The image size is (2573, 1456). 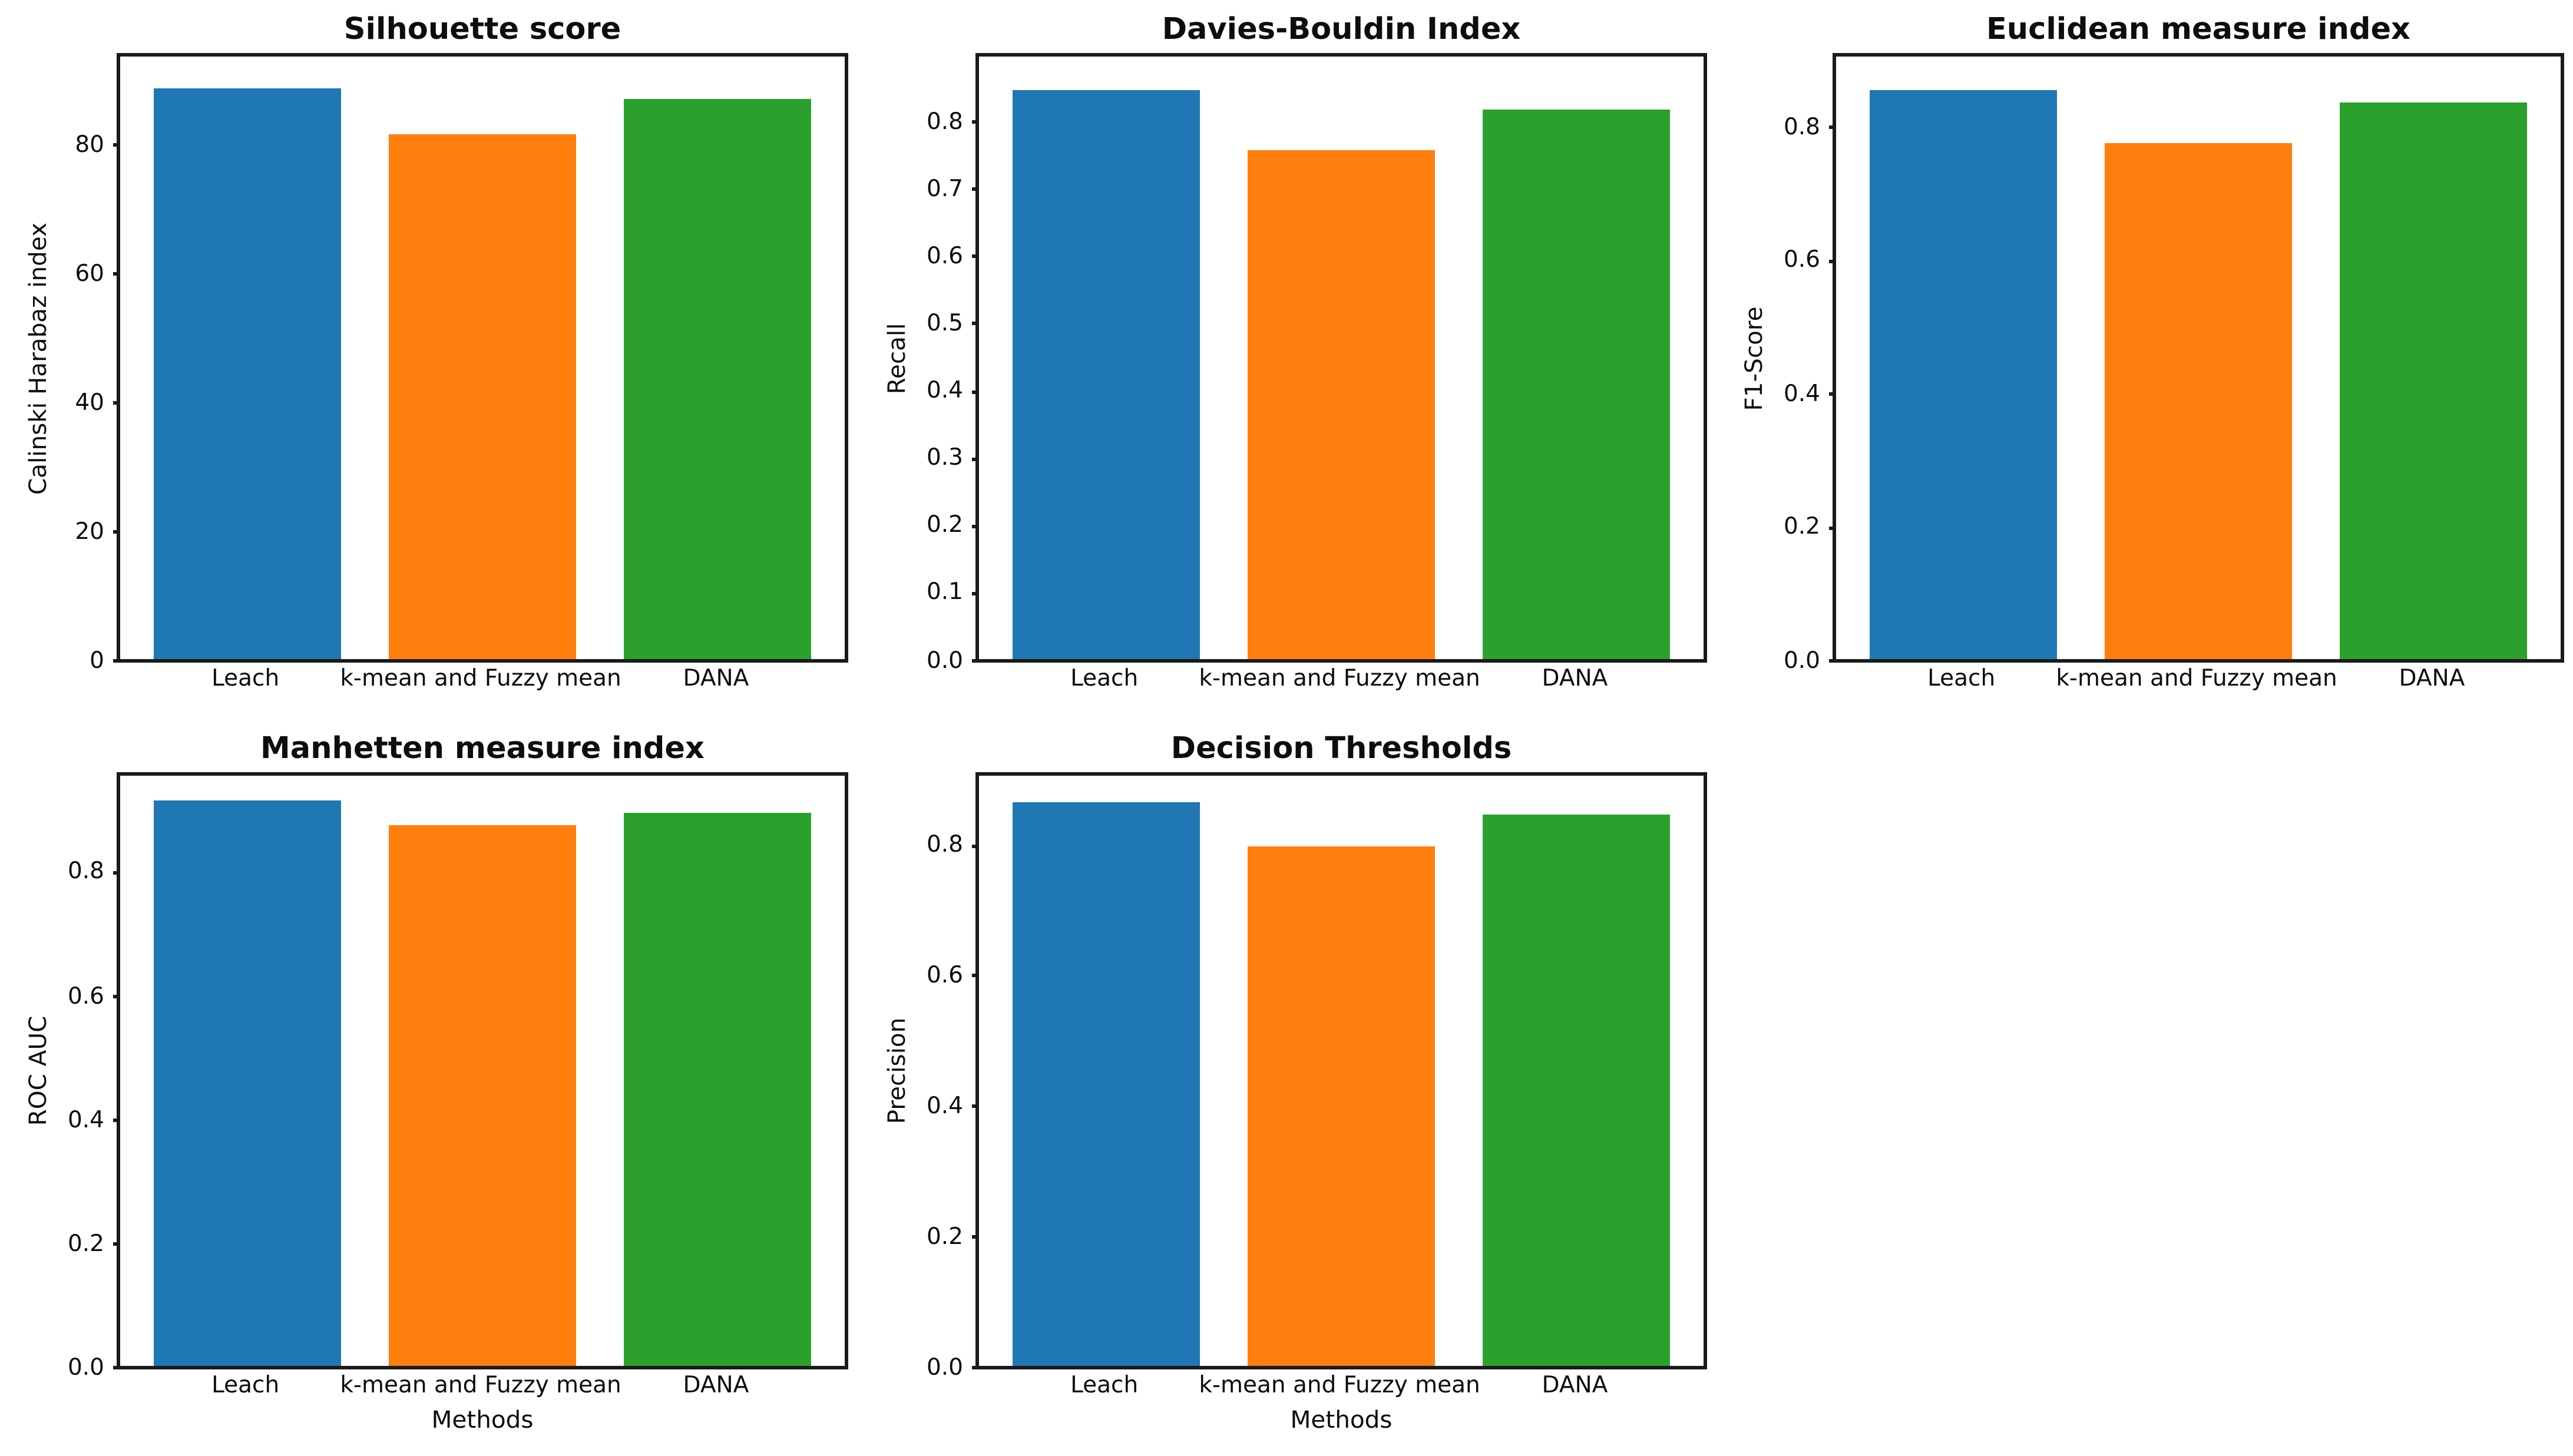 What do you see at coordinates (483, 749) in the screenshot?
I see `chart-title: Manhetten measure index` at bounding box center [483, 749].